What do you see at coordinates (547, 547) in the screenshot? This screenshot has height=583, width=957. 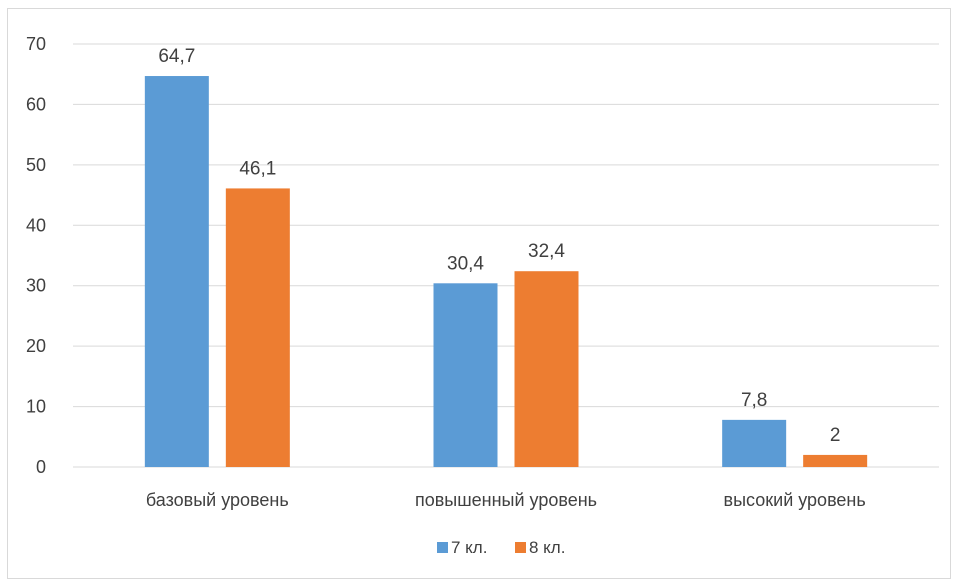 I see `legend-label: 8 кл.` at bounding box center [547, 547].